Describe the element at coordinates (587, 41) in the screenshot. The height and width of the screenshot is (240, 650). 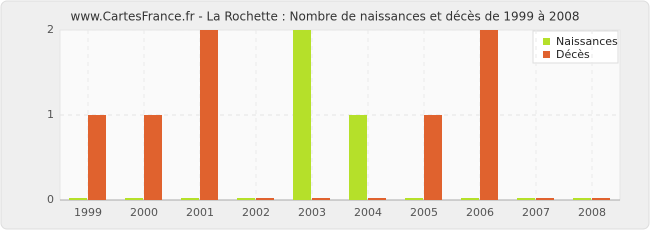
I see `legend-label: Naissances` at that location.